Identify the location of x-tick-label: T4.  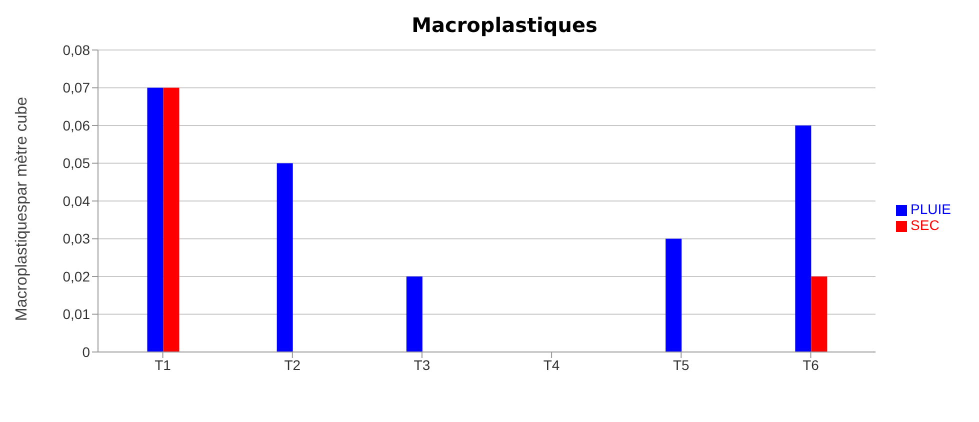
(551, 364).